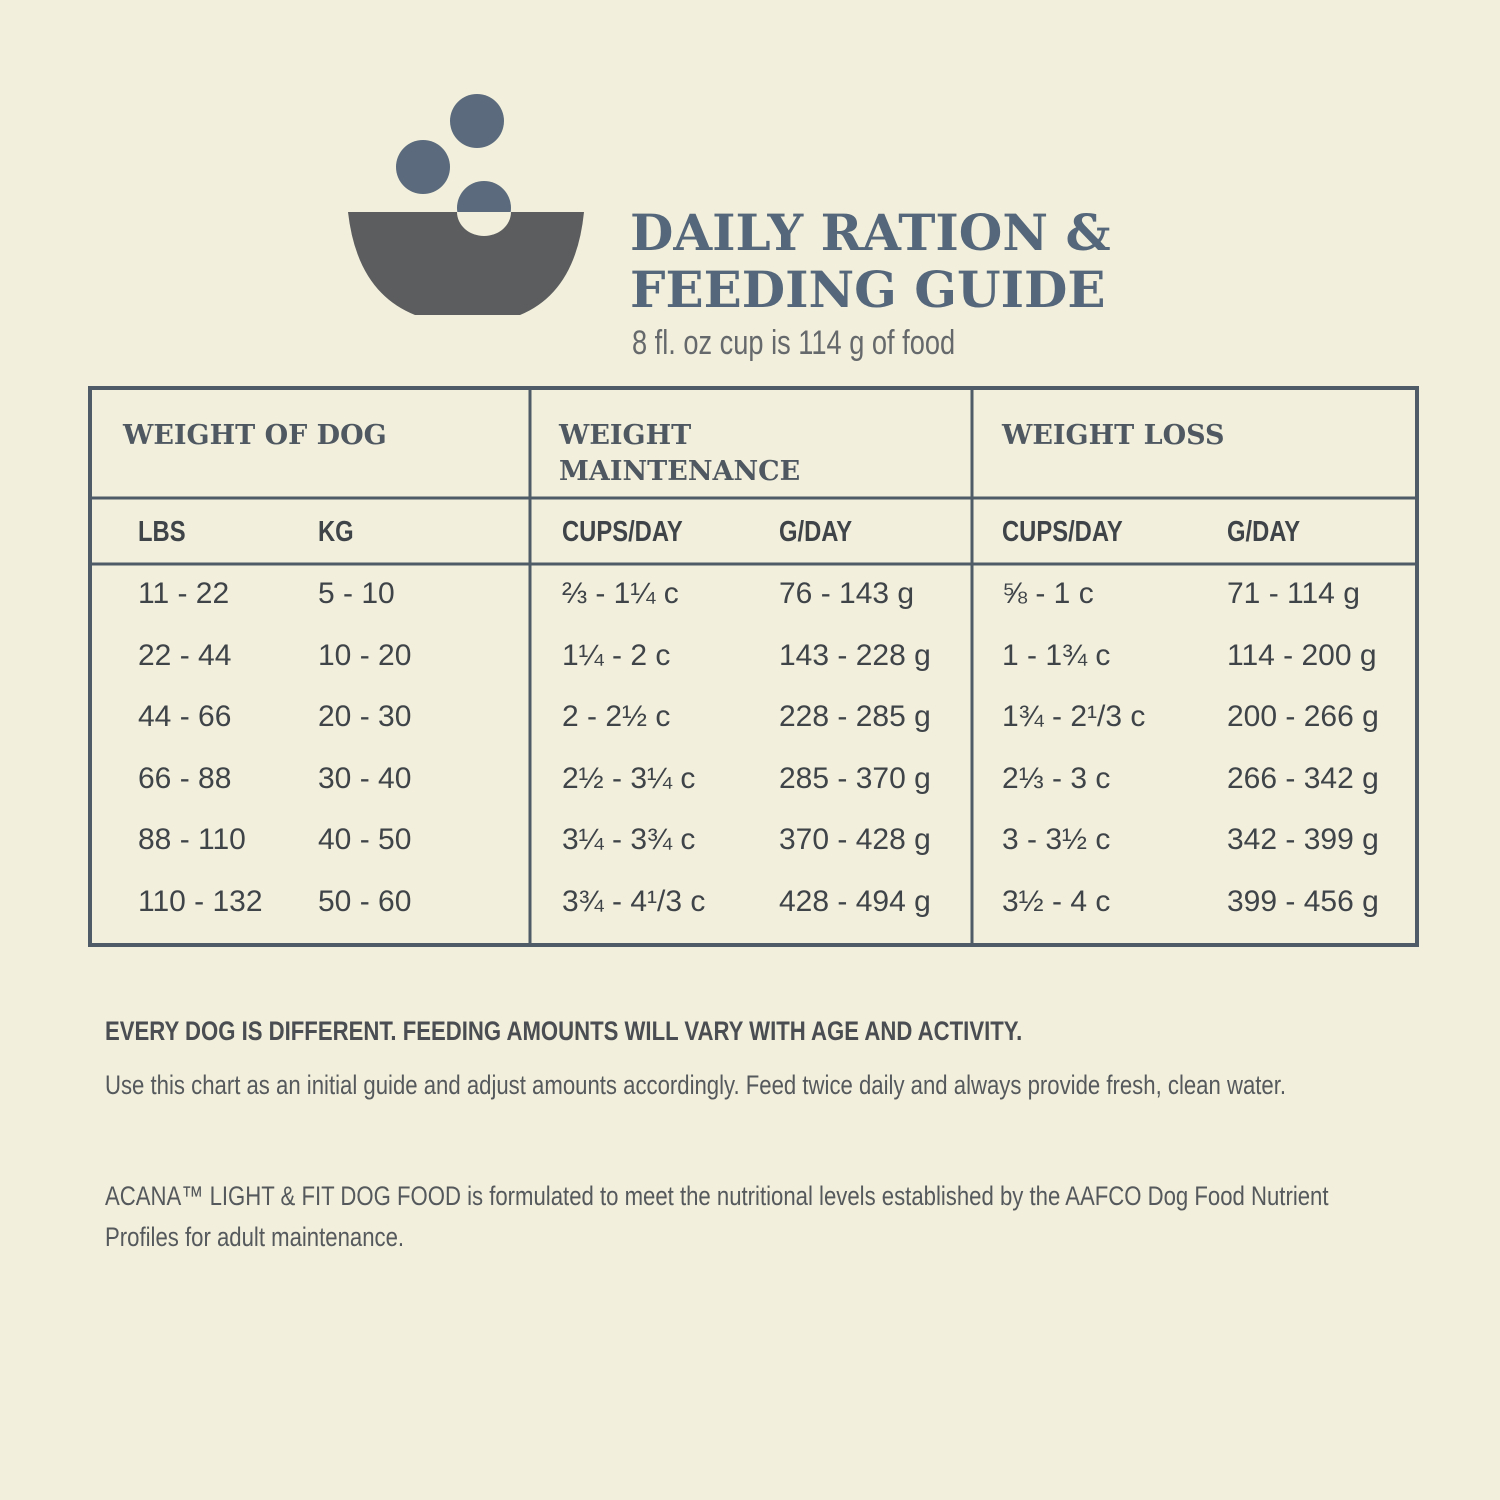  What do you see at coordinates (365, 901) in the screenshot?
I see `table-cell: 50 - 60` at bounding box center [365, 901].